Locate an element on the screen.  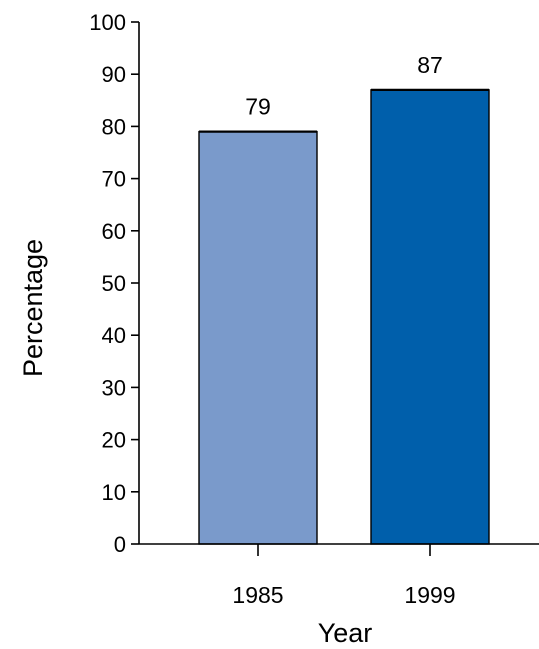
x-axis-title: Year is located at coordinates (345, 633).